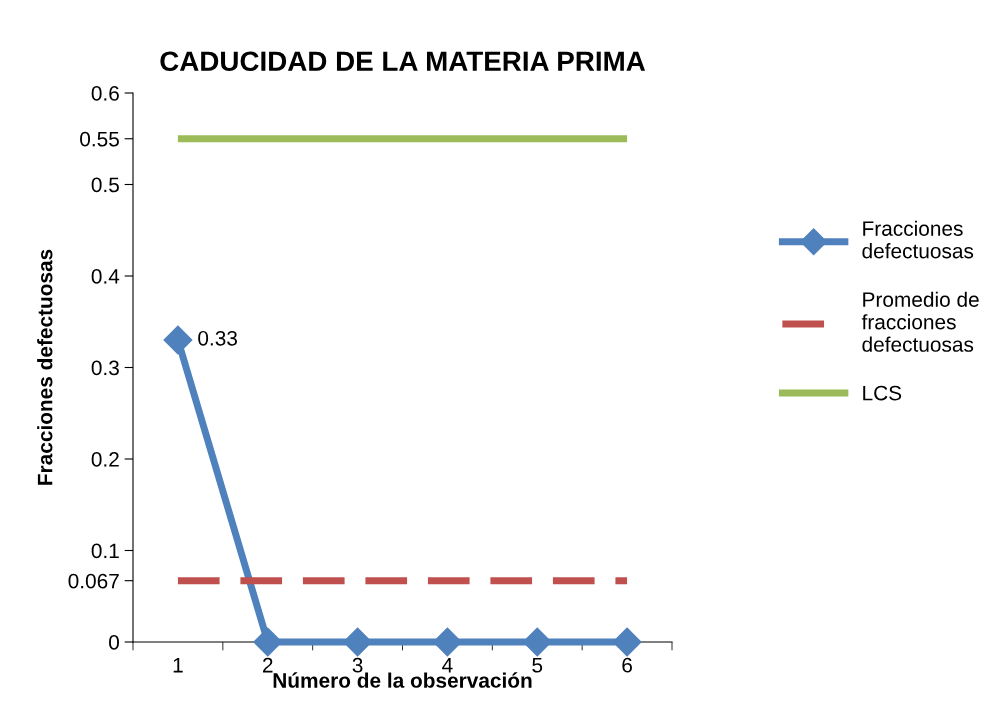 The image size is (1004, 711). What do you see at coordinates (918, 239) in the screenshot?
I see `legend-label: Fracciones defectuosas` at bounding box center [918, 239].